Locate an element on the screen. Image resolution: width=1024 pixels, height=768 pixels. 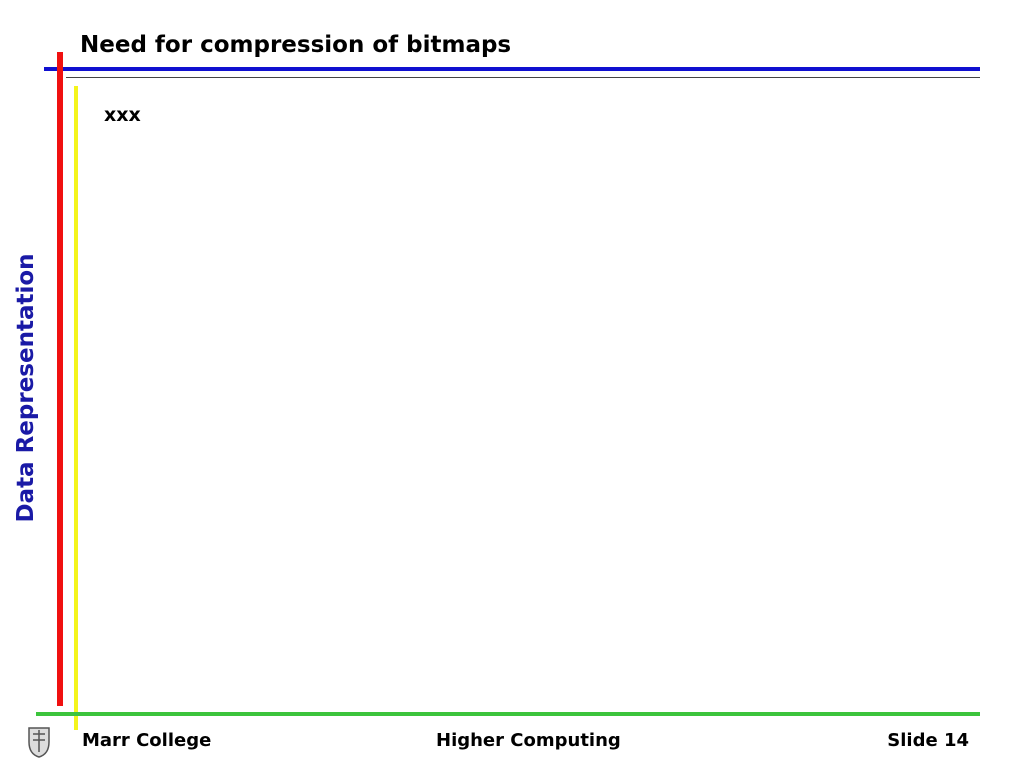
side-label: Data Representation is located at coordinates (26, 388).